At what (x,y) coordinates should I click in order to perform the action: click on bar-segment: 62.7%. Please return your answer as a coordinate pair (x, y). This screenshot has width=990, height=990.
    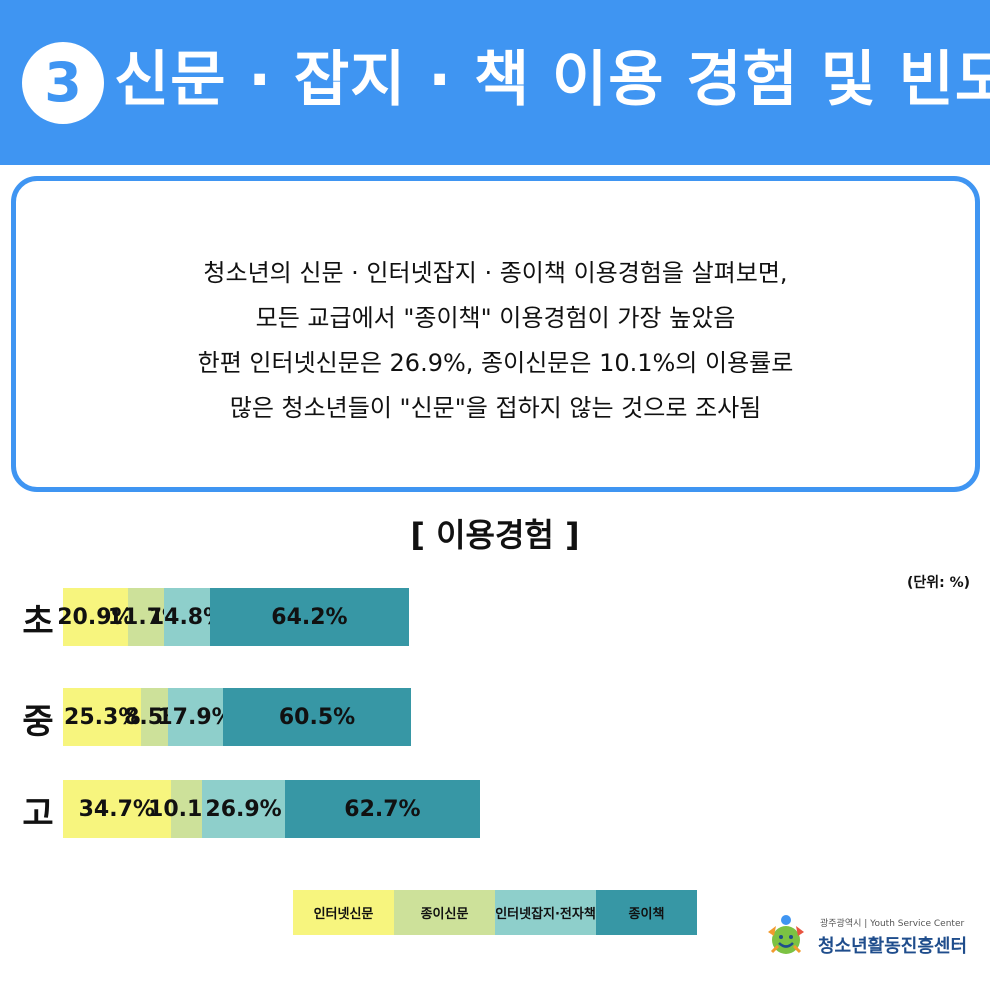
    Looking at the image, I should click on (382, 809).